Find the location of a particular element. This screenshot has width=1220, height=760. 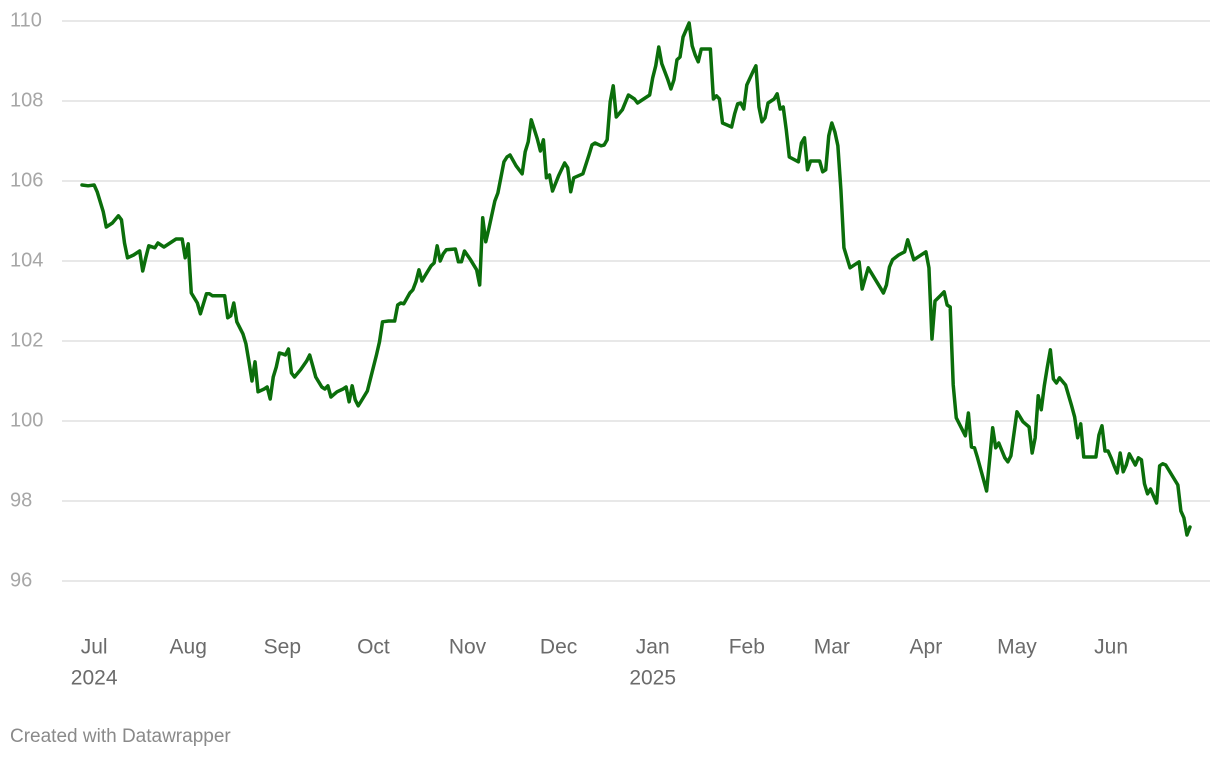

x-tick-label: Nov is located at coordinates (468, 647).